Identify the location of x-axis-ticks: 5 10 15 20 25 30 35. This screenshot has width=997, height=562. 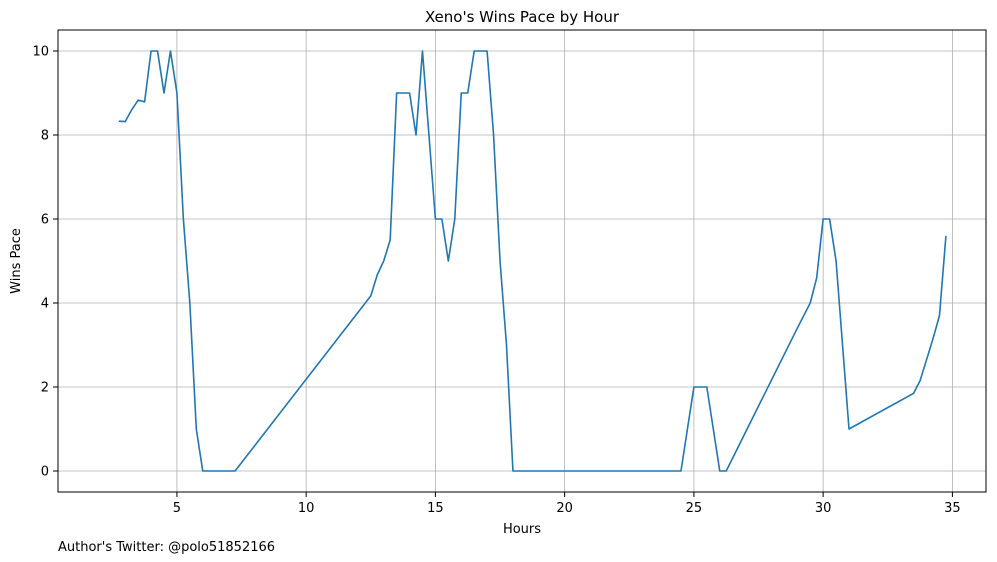
(567, 504).